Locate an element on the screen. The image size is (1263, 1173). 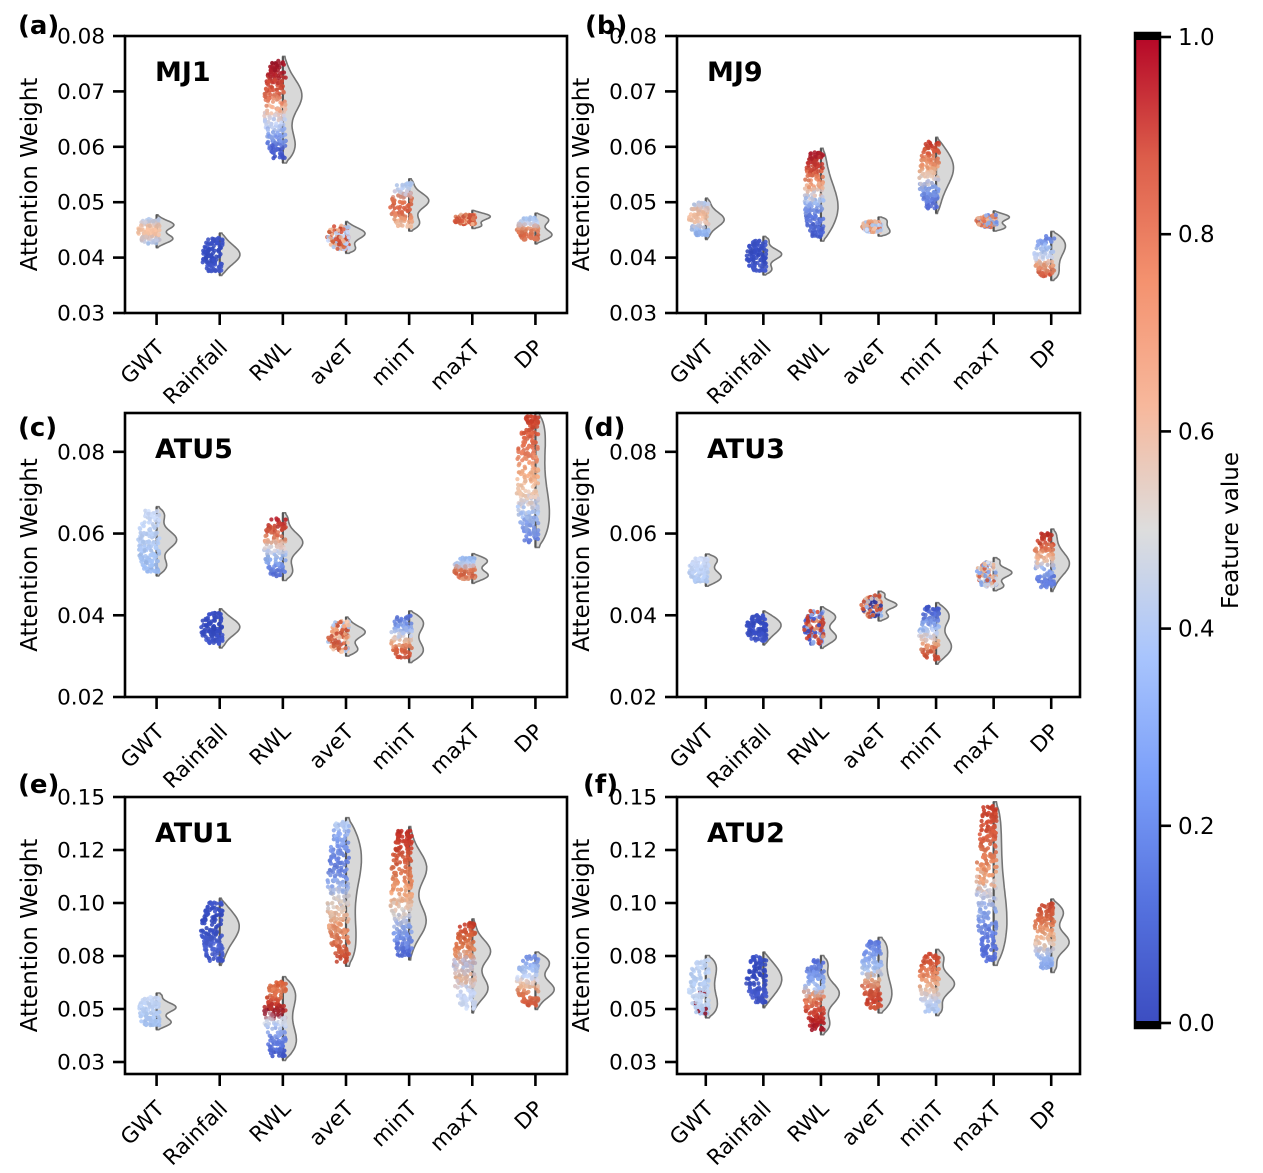
y-tick-label: 0.04 is located at coordinates (633, 616).